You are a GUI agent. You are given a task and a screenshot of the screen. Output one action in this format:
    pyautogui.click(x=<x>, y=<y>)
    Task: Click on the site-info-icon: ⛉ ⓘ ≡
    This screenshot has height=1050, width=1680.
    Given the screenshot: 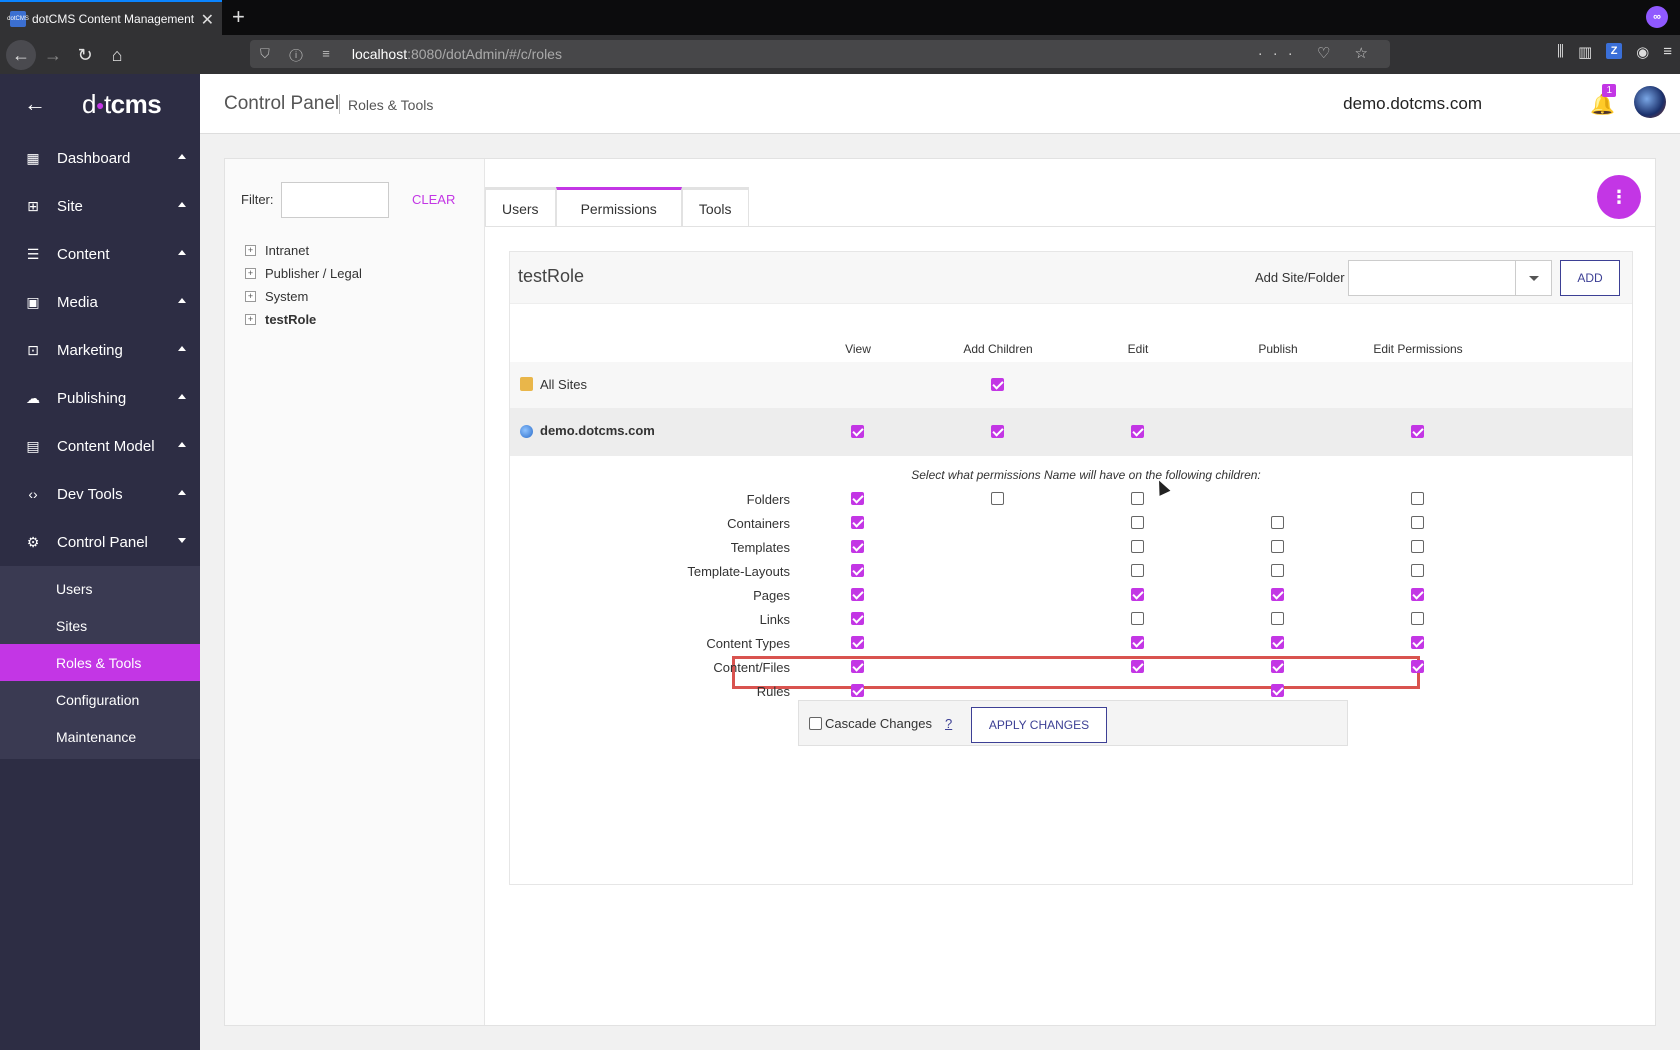 What is the action you would take?
    pyautogui.click(x=299, y=53)
    